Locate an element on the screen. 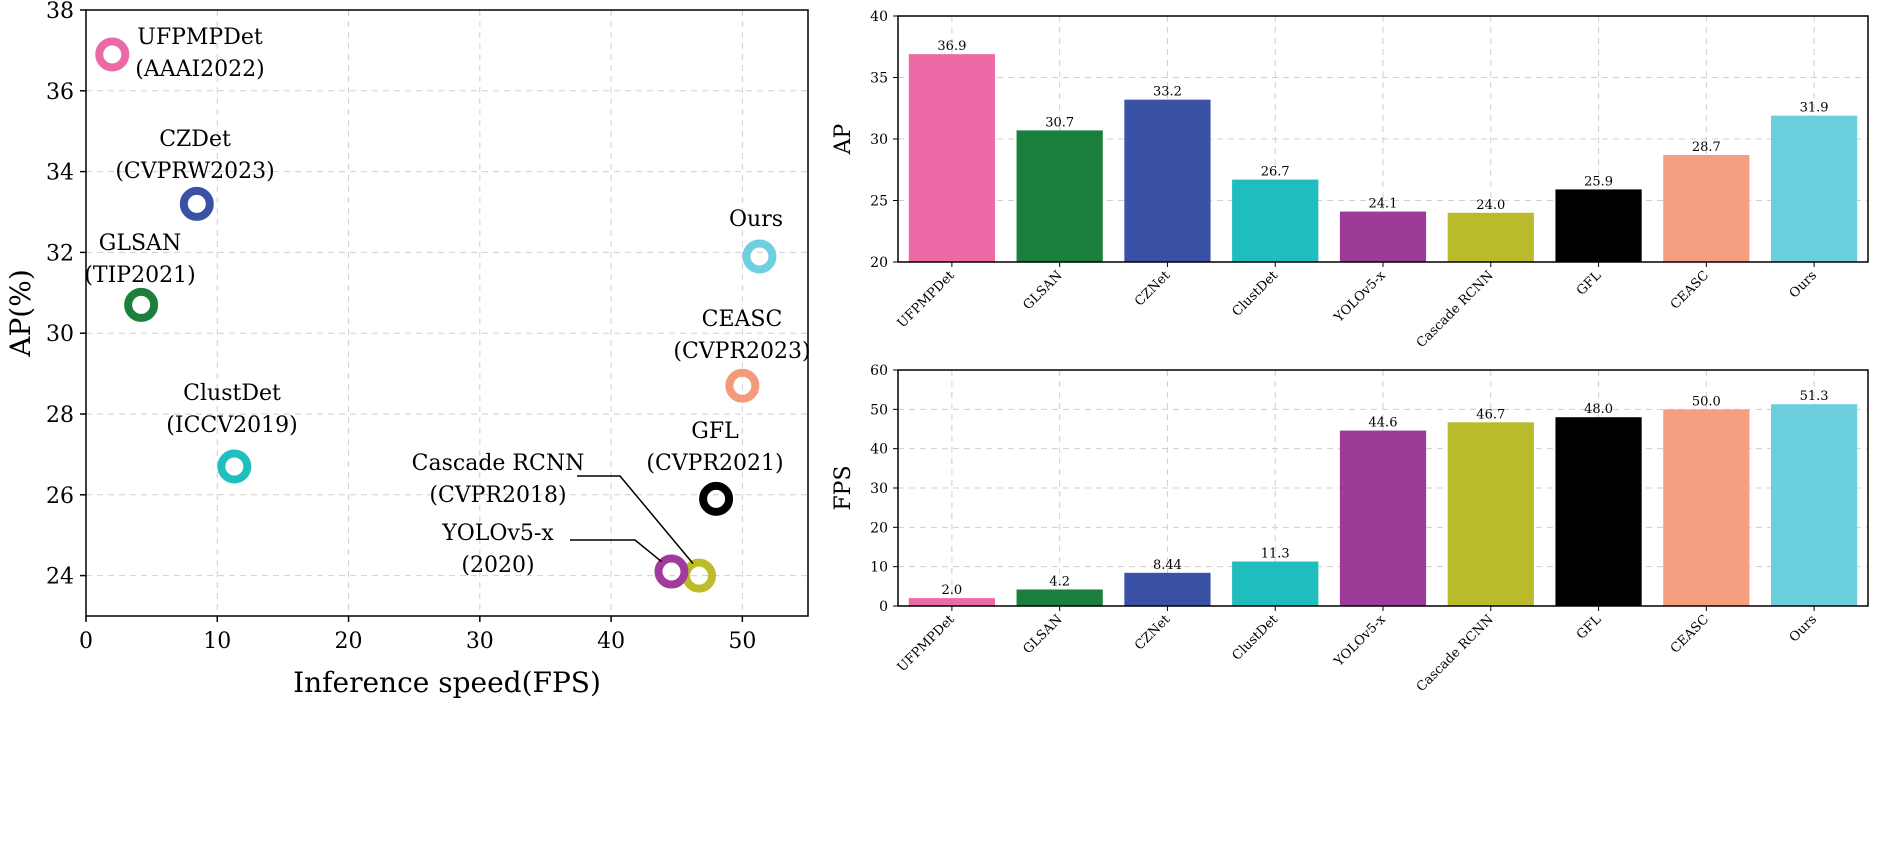  x-tick-label: ClustDet is located at coordinates (1256, 294).